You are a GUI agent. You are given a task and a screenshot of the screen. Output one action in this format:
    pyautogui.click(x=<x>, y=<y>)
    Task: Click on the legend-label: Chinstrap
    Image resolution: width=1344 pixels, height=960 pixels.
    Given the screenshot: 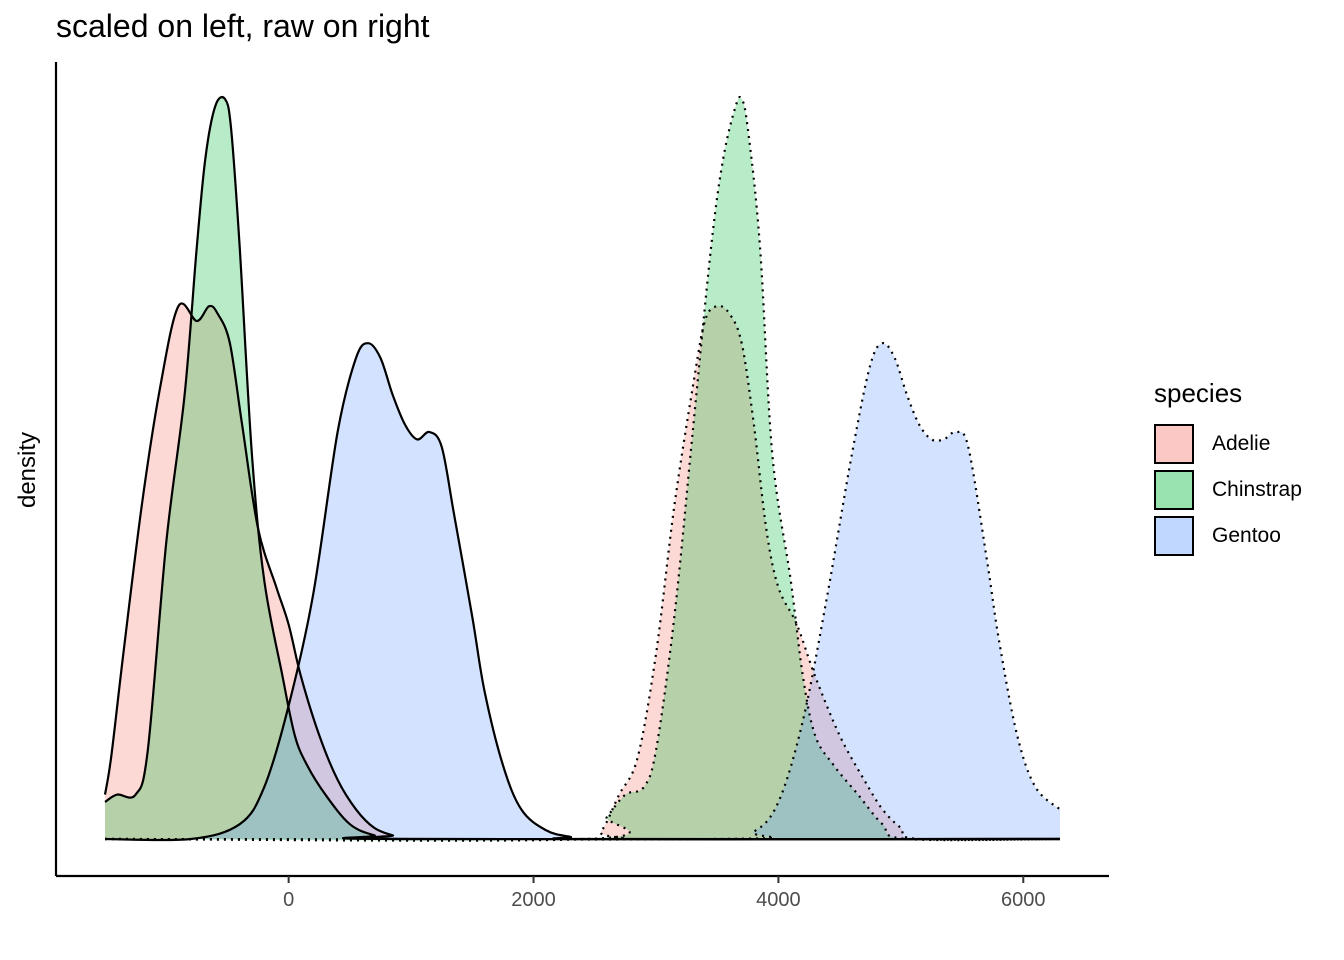 What is the action you would take?
    pyautogui.click(x=1257, y=489)
    